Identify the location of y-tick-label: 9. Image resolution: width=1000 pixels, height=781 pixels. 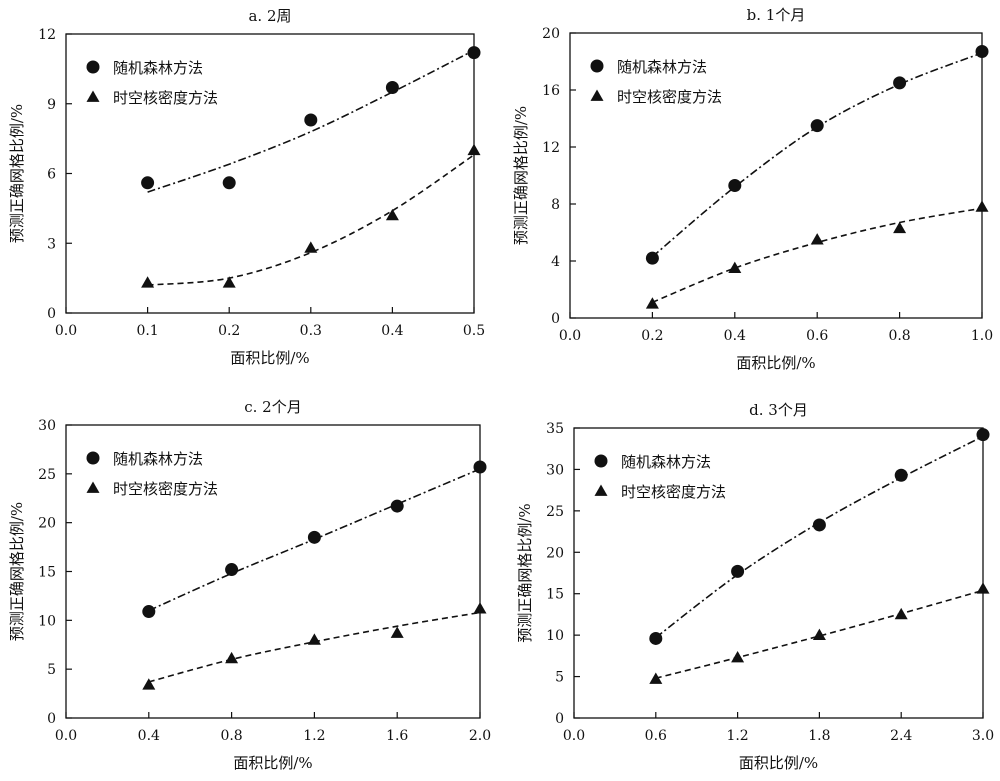
(51, 105).